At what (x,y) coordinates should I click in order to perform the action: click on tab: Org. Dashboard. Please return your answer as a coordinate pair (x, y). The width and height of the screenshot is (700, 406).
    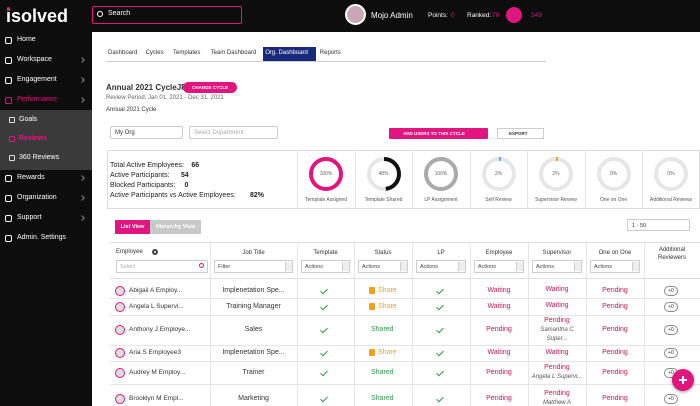
    Looking at the image, I should click on (286, 53).